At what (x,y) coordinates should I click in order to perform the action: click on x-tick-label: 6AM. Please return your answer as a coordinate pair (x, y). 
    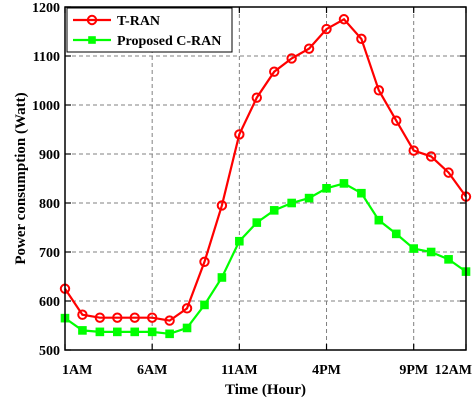
    Looking at the image, I should click on (152, 370).